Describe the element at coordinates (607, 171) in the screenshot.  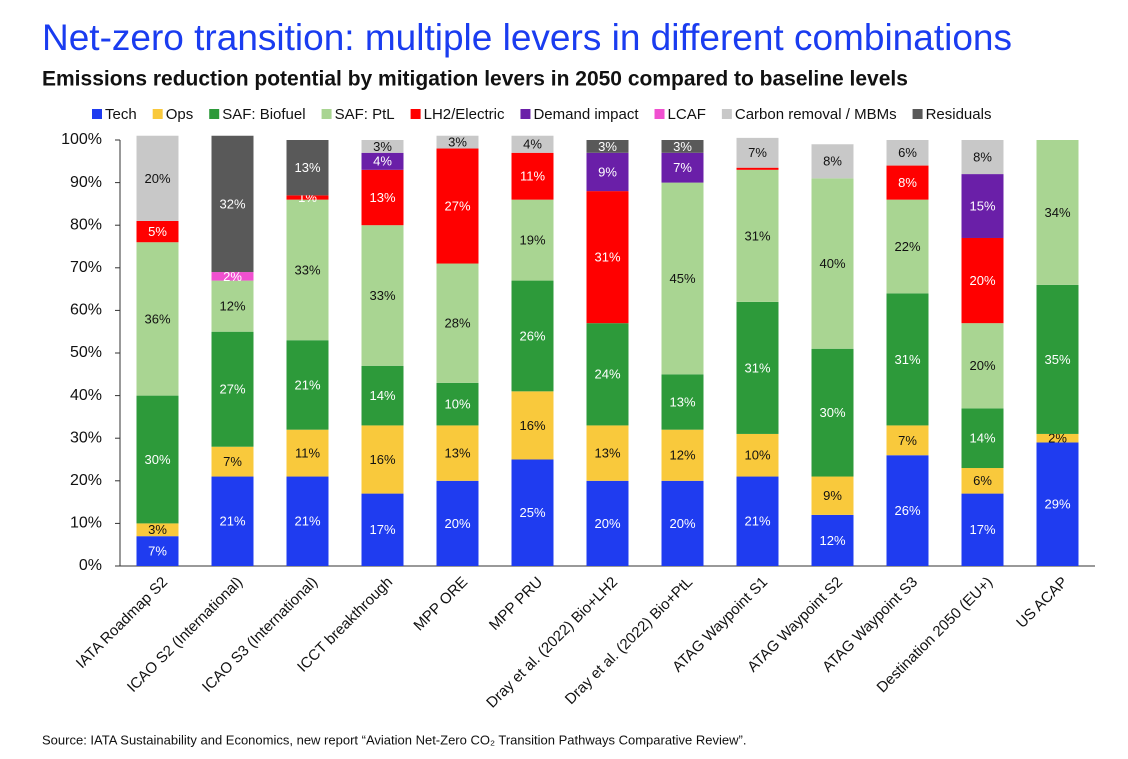
I see `data-label: 9%` at that location.